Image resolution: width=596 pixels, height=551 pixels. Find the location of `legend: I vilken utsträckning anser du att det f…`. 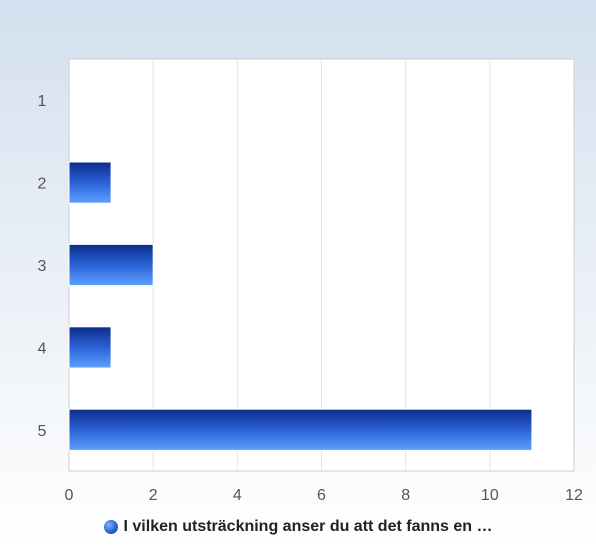

legend: I vilken utsträckning anser du att det f… is located at coordinates (298, 527).